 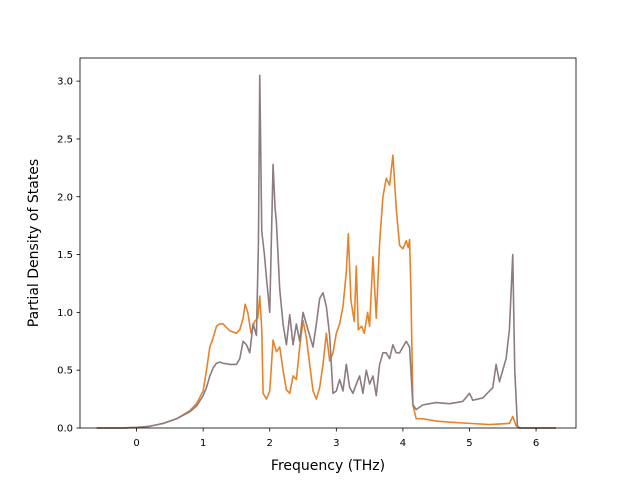 What do you see at coordinates (469, 443) in the screenshot?
I see `x-tick-label: 5` at bounding box center [469, 443].